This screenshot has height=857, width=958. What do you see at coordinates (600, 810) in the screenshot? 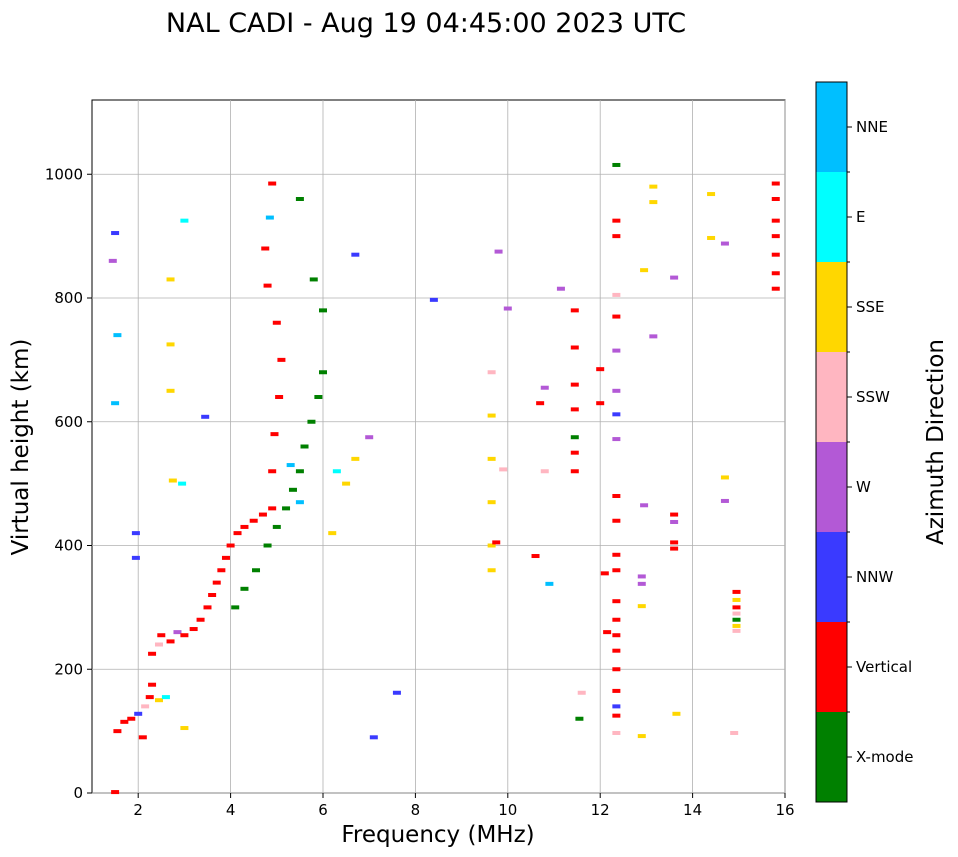
I see `x-tick-label: 12` at bounding box center [600, 810].